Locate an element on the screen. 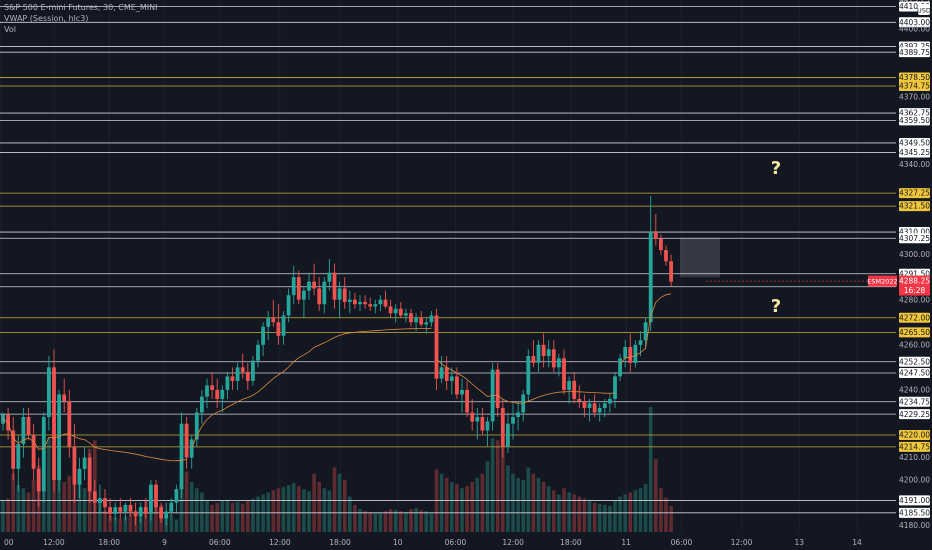  highlight-rectangle is located at coordinates (700, 257).